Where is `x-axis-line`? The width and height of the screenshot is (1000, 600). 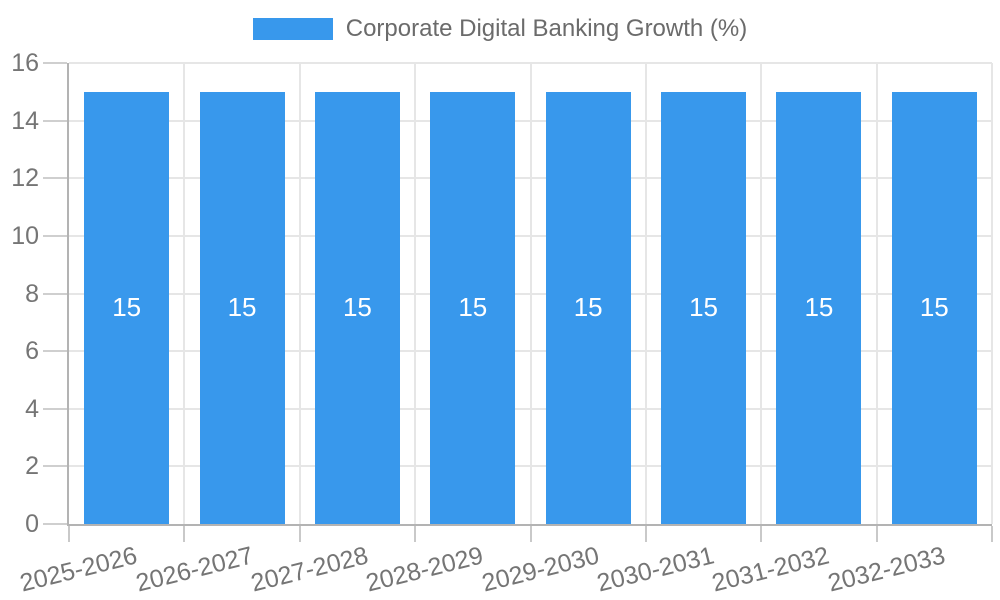
x-axis-line is located at coordinates (529, 525).